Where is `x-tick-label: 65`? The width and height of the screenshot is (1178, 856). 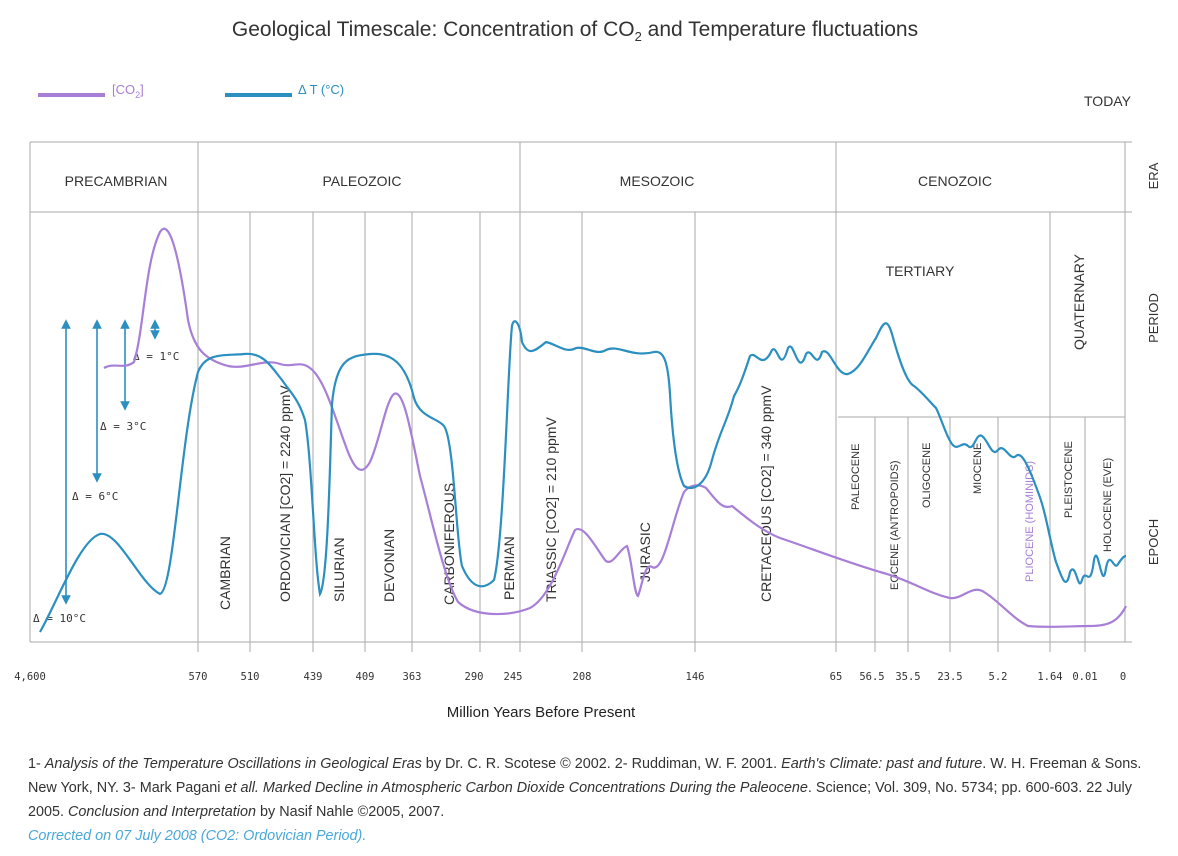 x-tick-label: 65 is located at coordinates (836, 677).